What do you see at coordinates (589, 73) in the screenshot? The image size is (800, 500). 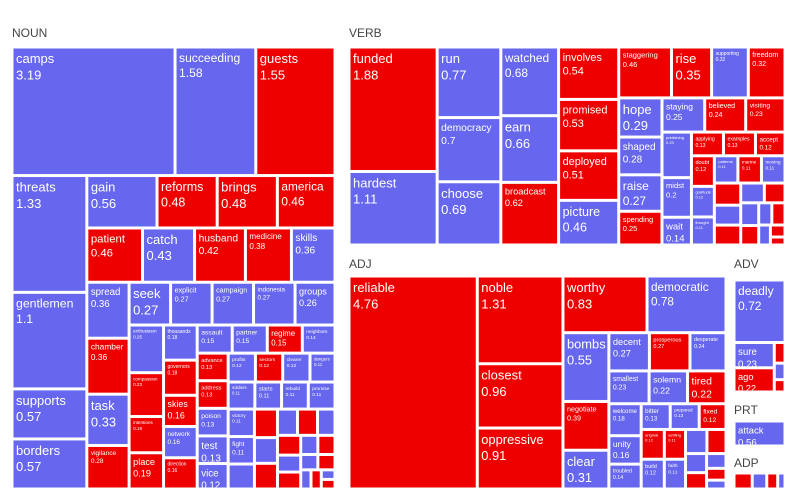 I see `treemap-cell: involves 0.54` at bounding box center [589, 73].